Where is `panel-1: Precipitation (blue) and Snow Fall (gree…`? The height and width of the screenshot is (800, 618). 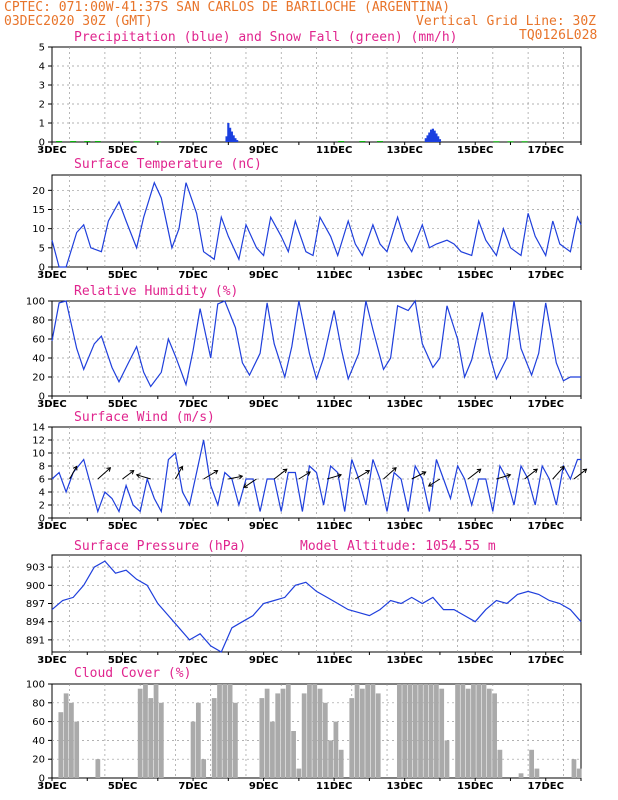 panel-1: Precipitation (blue) and Snow Fall (gree… is located at coordinates (309, 93).